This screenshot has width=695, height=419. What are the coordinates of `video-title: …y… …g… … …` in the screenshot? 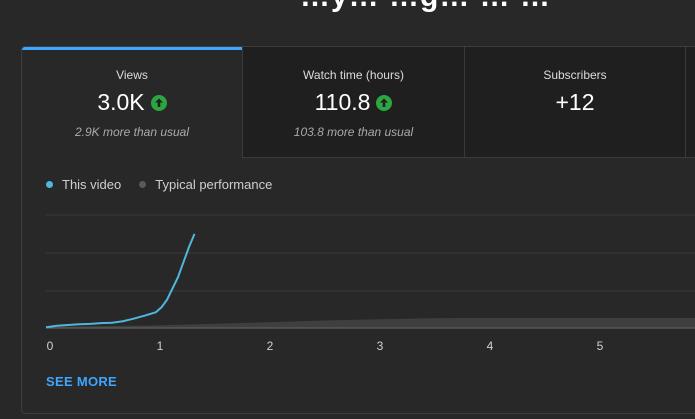 It's located at (425, 7).